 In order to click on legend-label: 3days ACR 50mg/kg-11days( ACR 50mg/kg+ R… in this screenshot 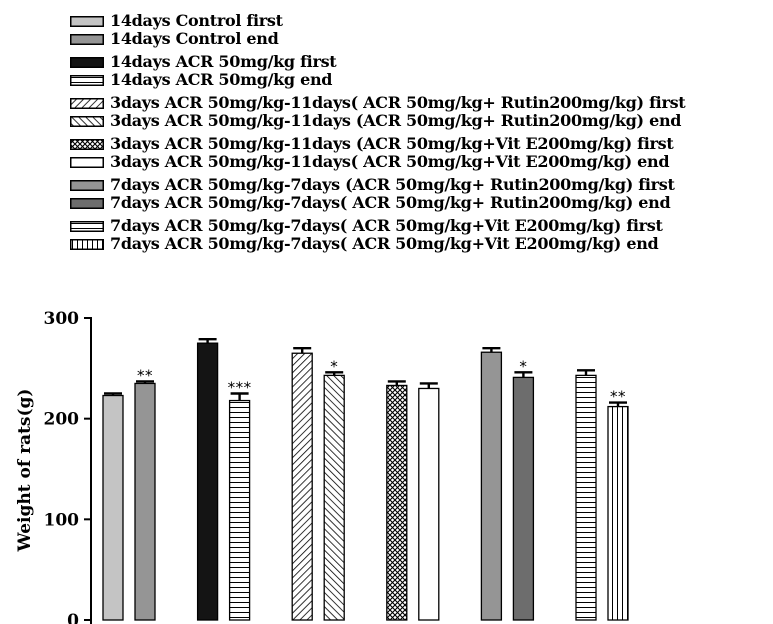, I will do `click(398, 102)`.